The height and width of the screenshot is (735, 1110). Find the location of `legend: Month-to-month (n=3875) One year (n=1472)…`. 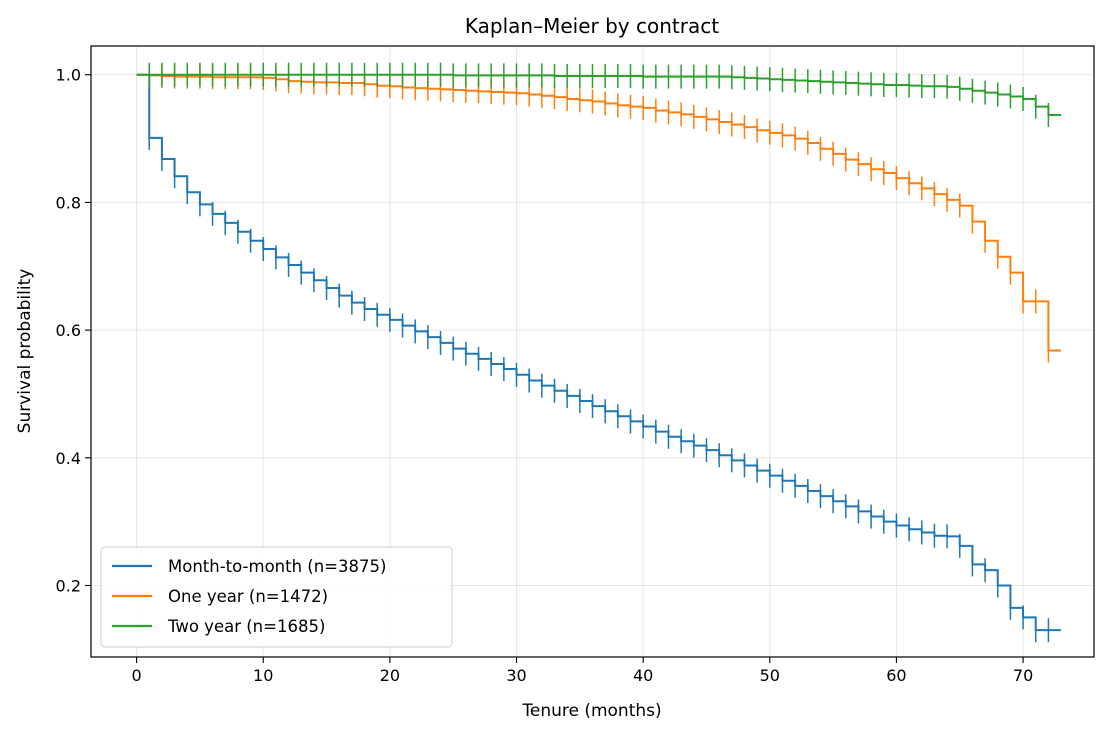

legend: Month-to-month (n=3875) One year (n=1472)… is located at coordinates (276, 597).